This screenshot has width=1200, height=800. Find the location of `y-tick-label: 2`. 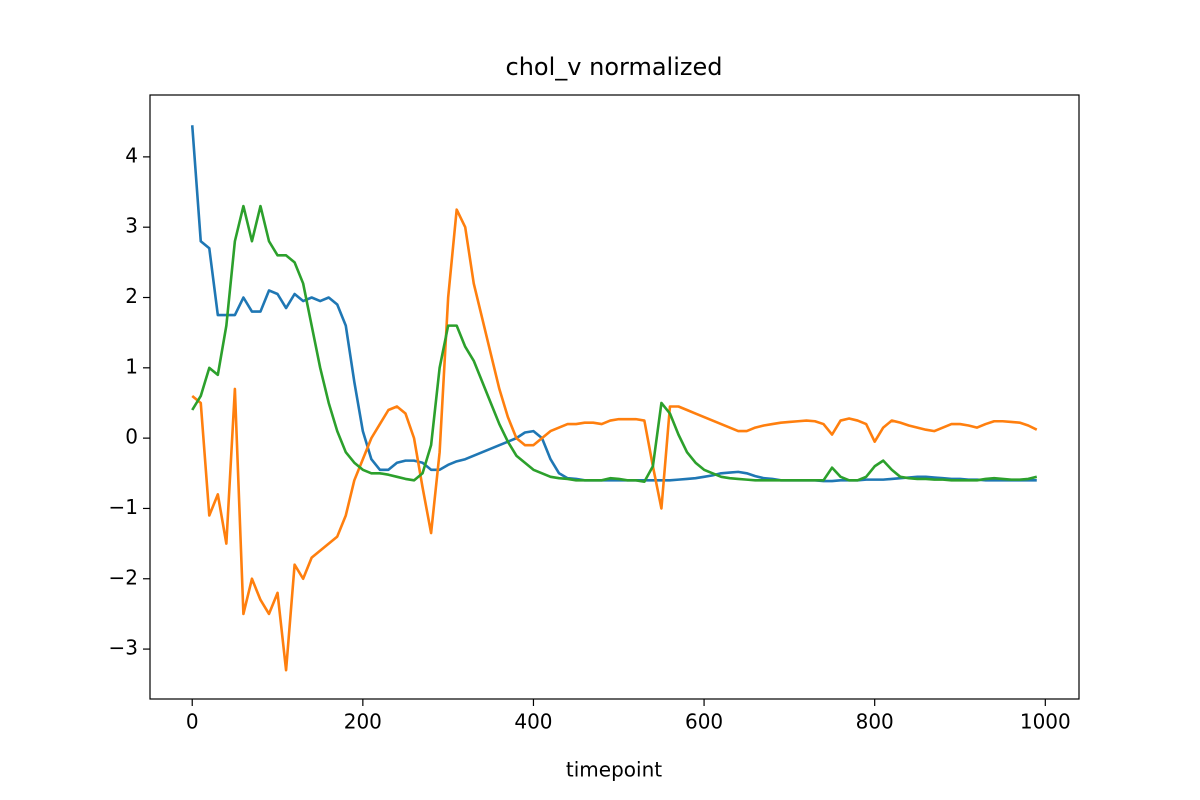

y-tick-label: 2 is located at coordinates (131, 296).